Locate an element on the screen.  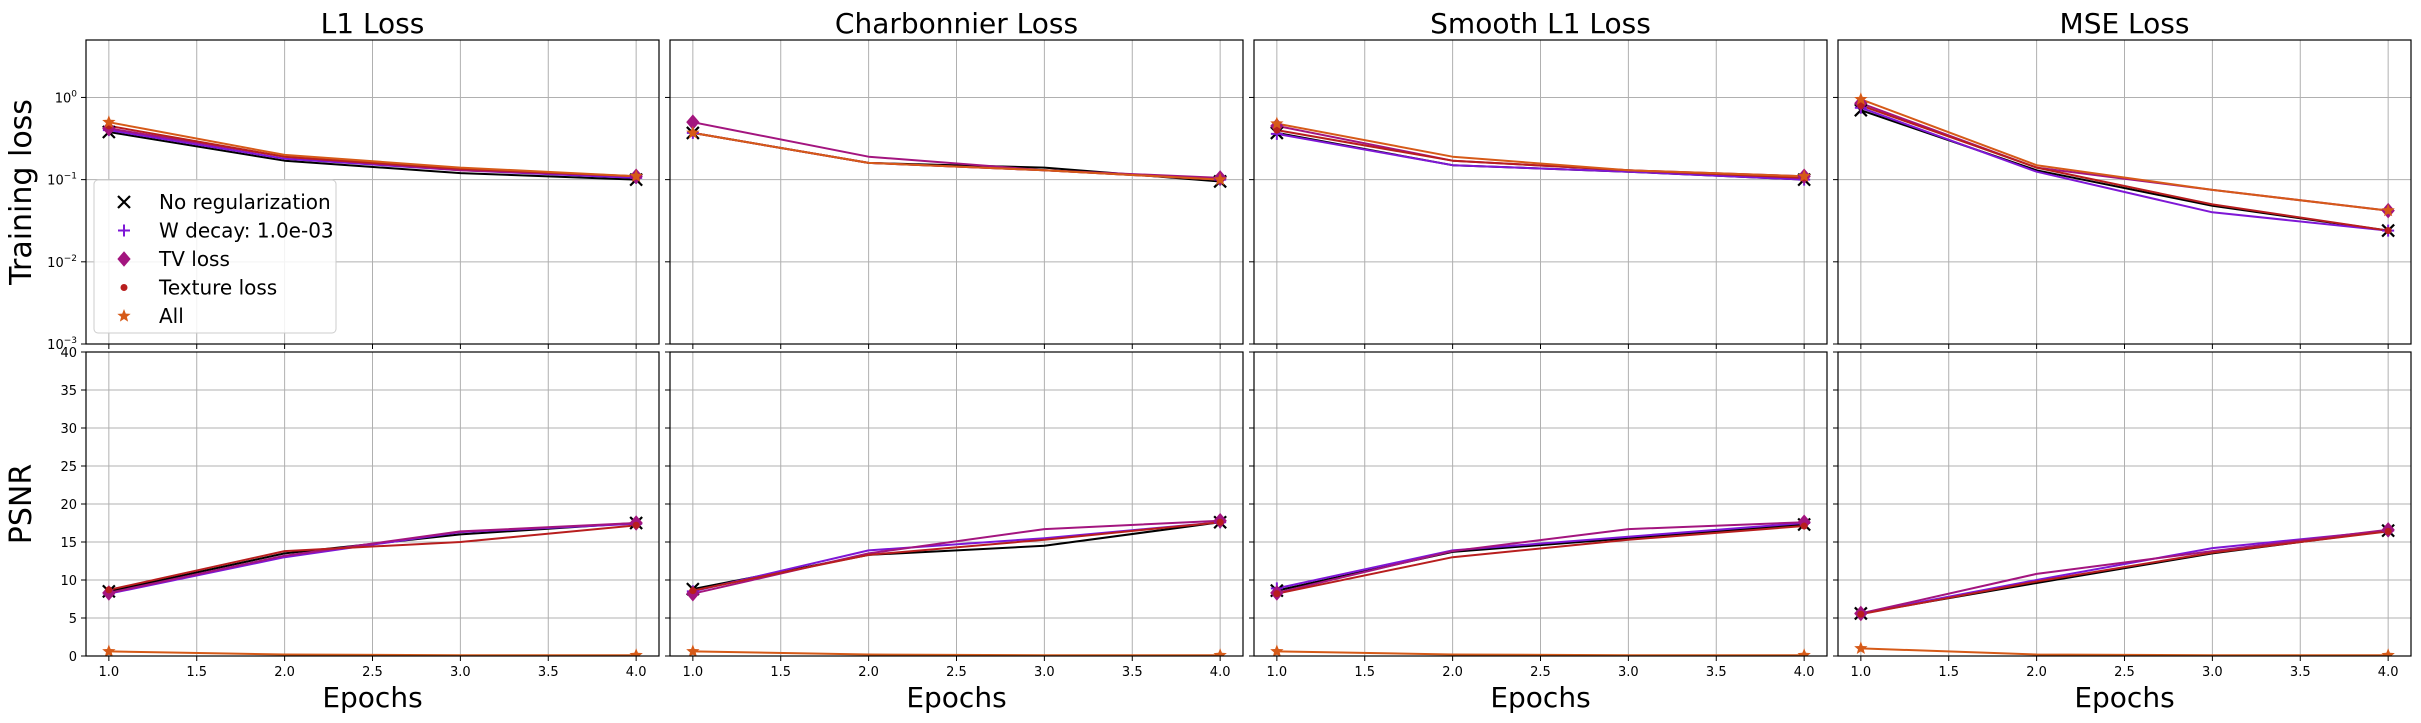
panel-2: Charbonnier Loss is located at coordinates (954, 178).